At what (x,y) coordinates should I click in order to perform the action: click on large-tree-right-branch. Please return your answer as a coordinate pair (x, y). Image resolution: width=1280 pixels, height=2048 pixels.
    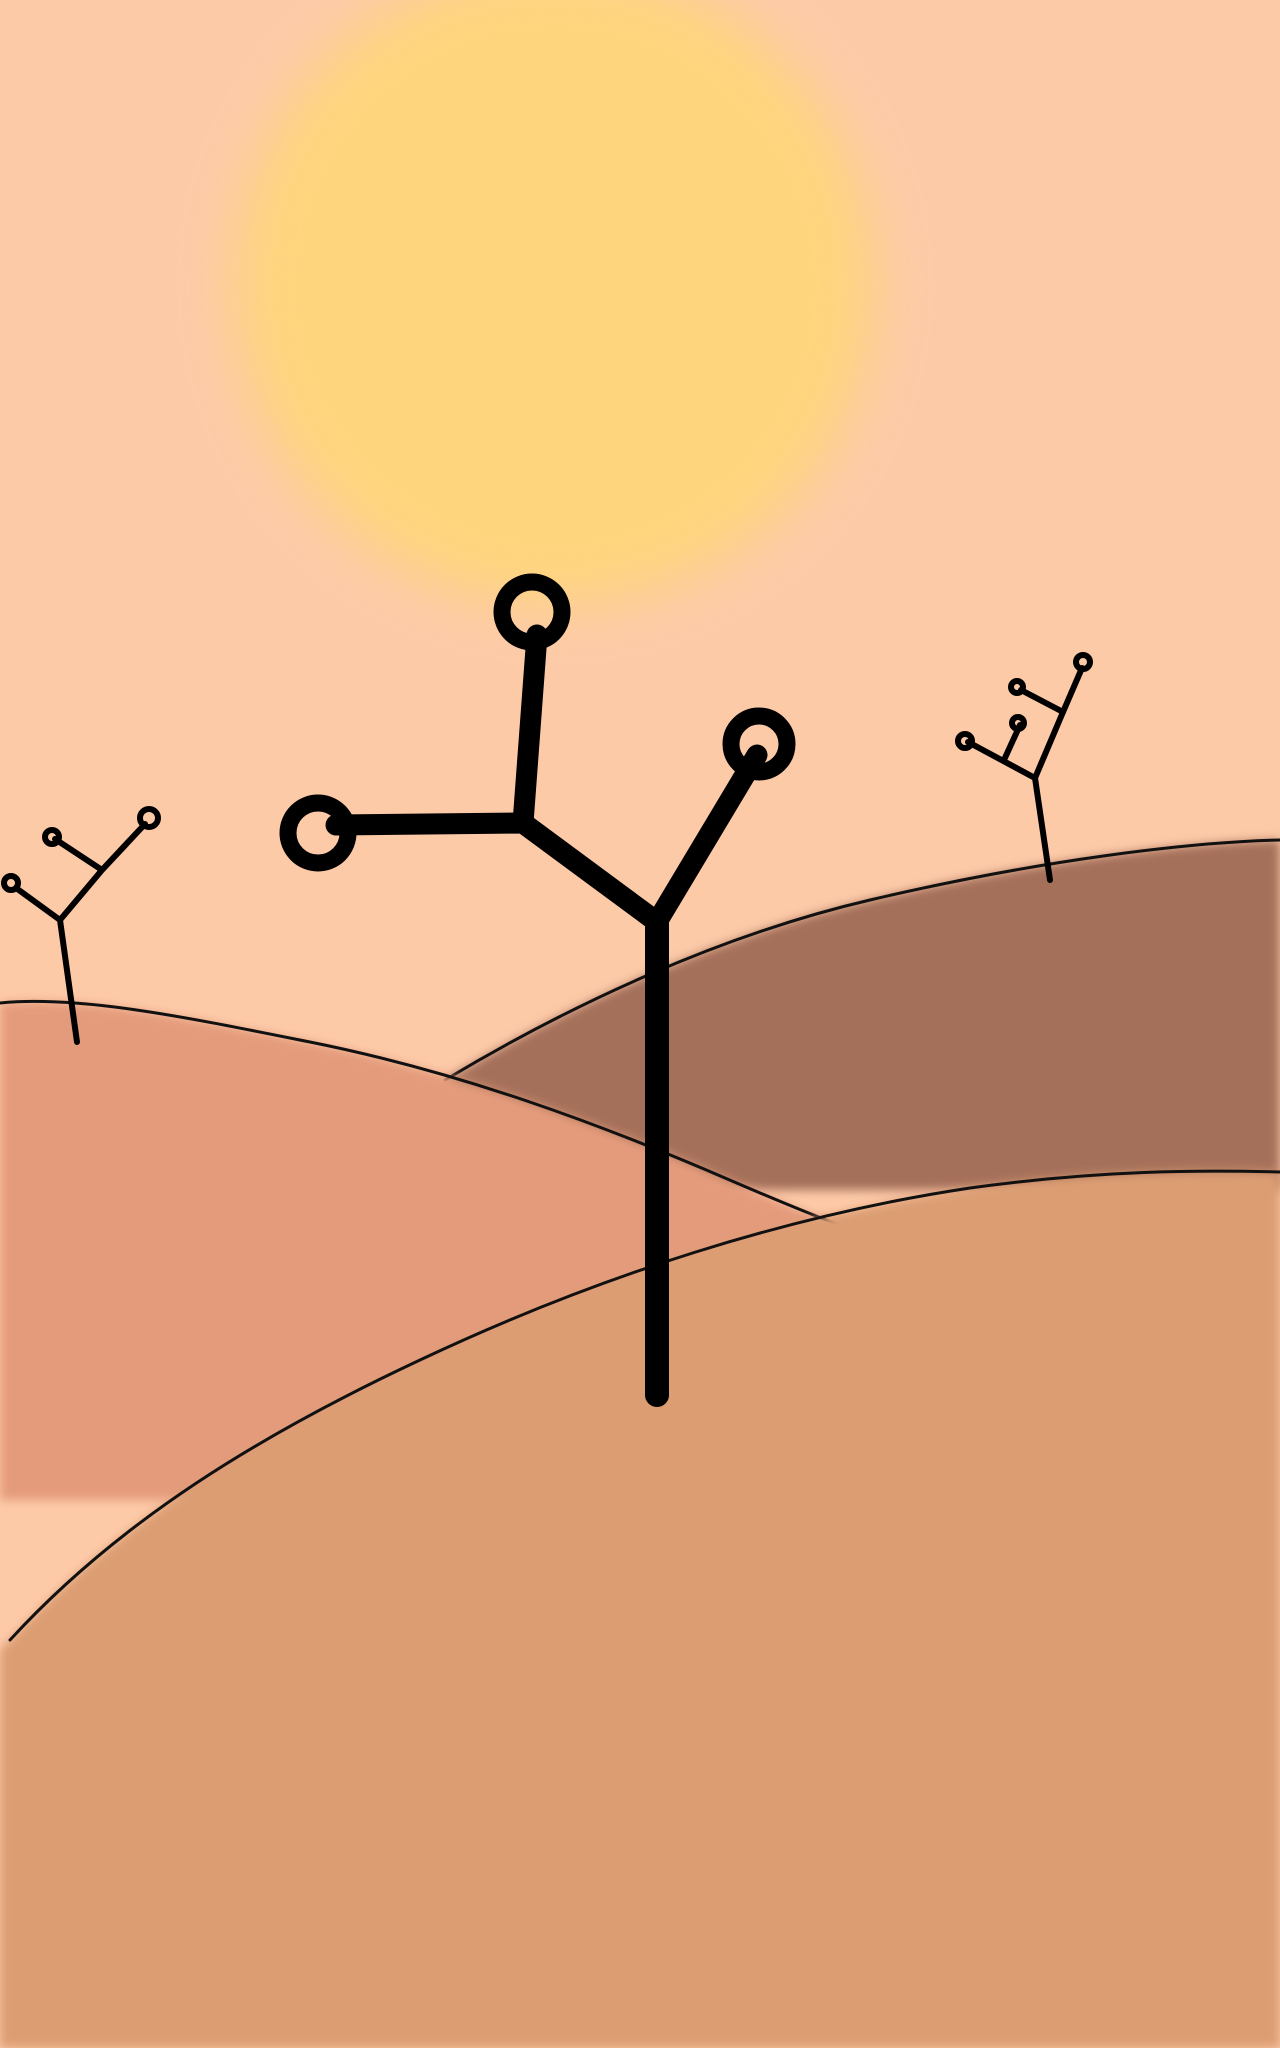
    Looking at the image, I should click on (707, 838).